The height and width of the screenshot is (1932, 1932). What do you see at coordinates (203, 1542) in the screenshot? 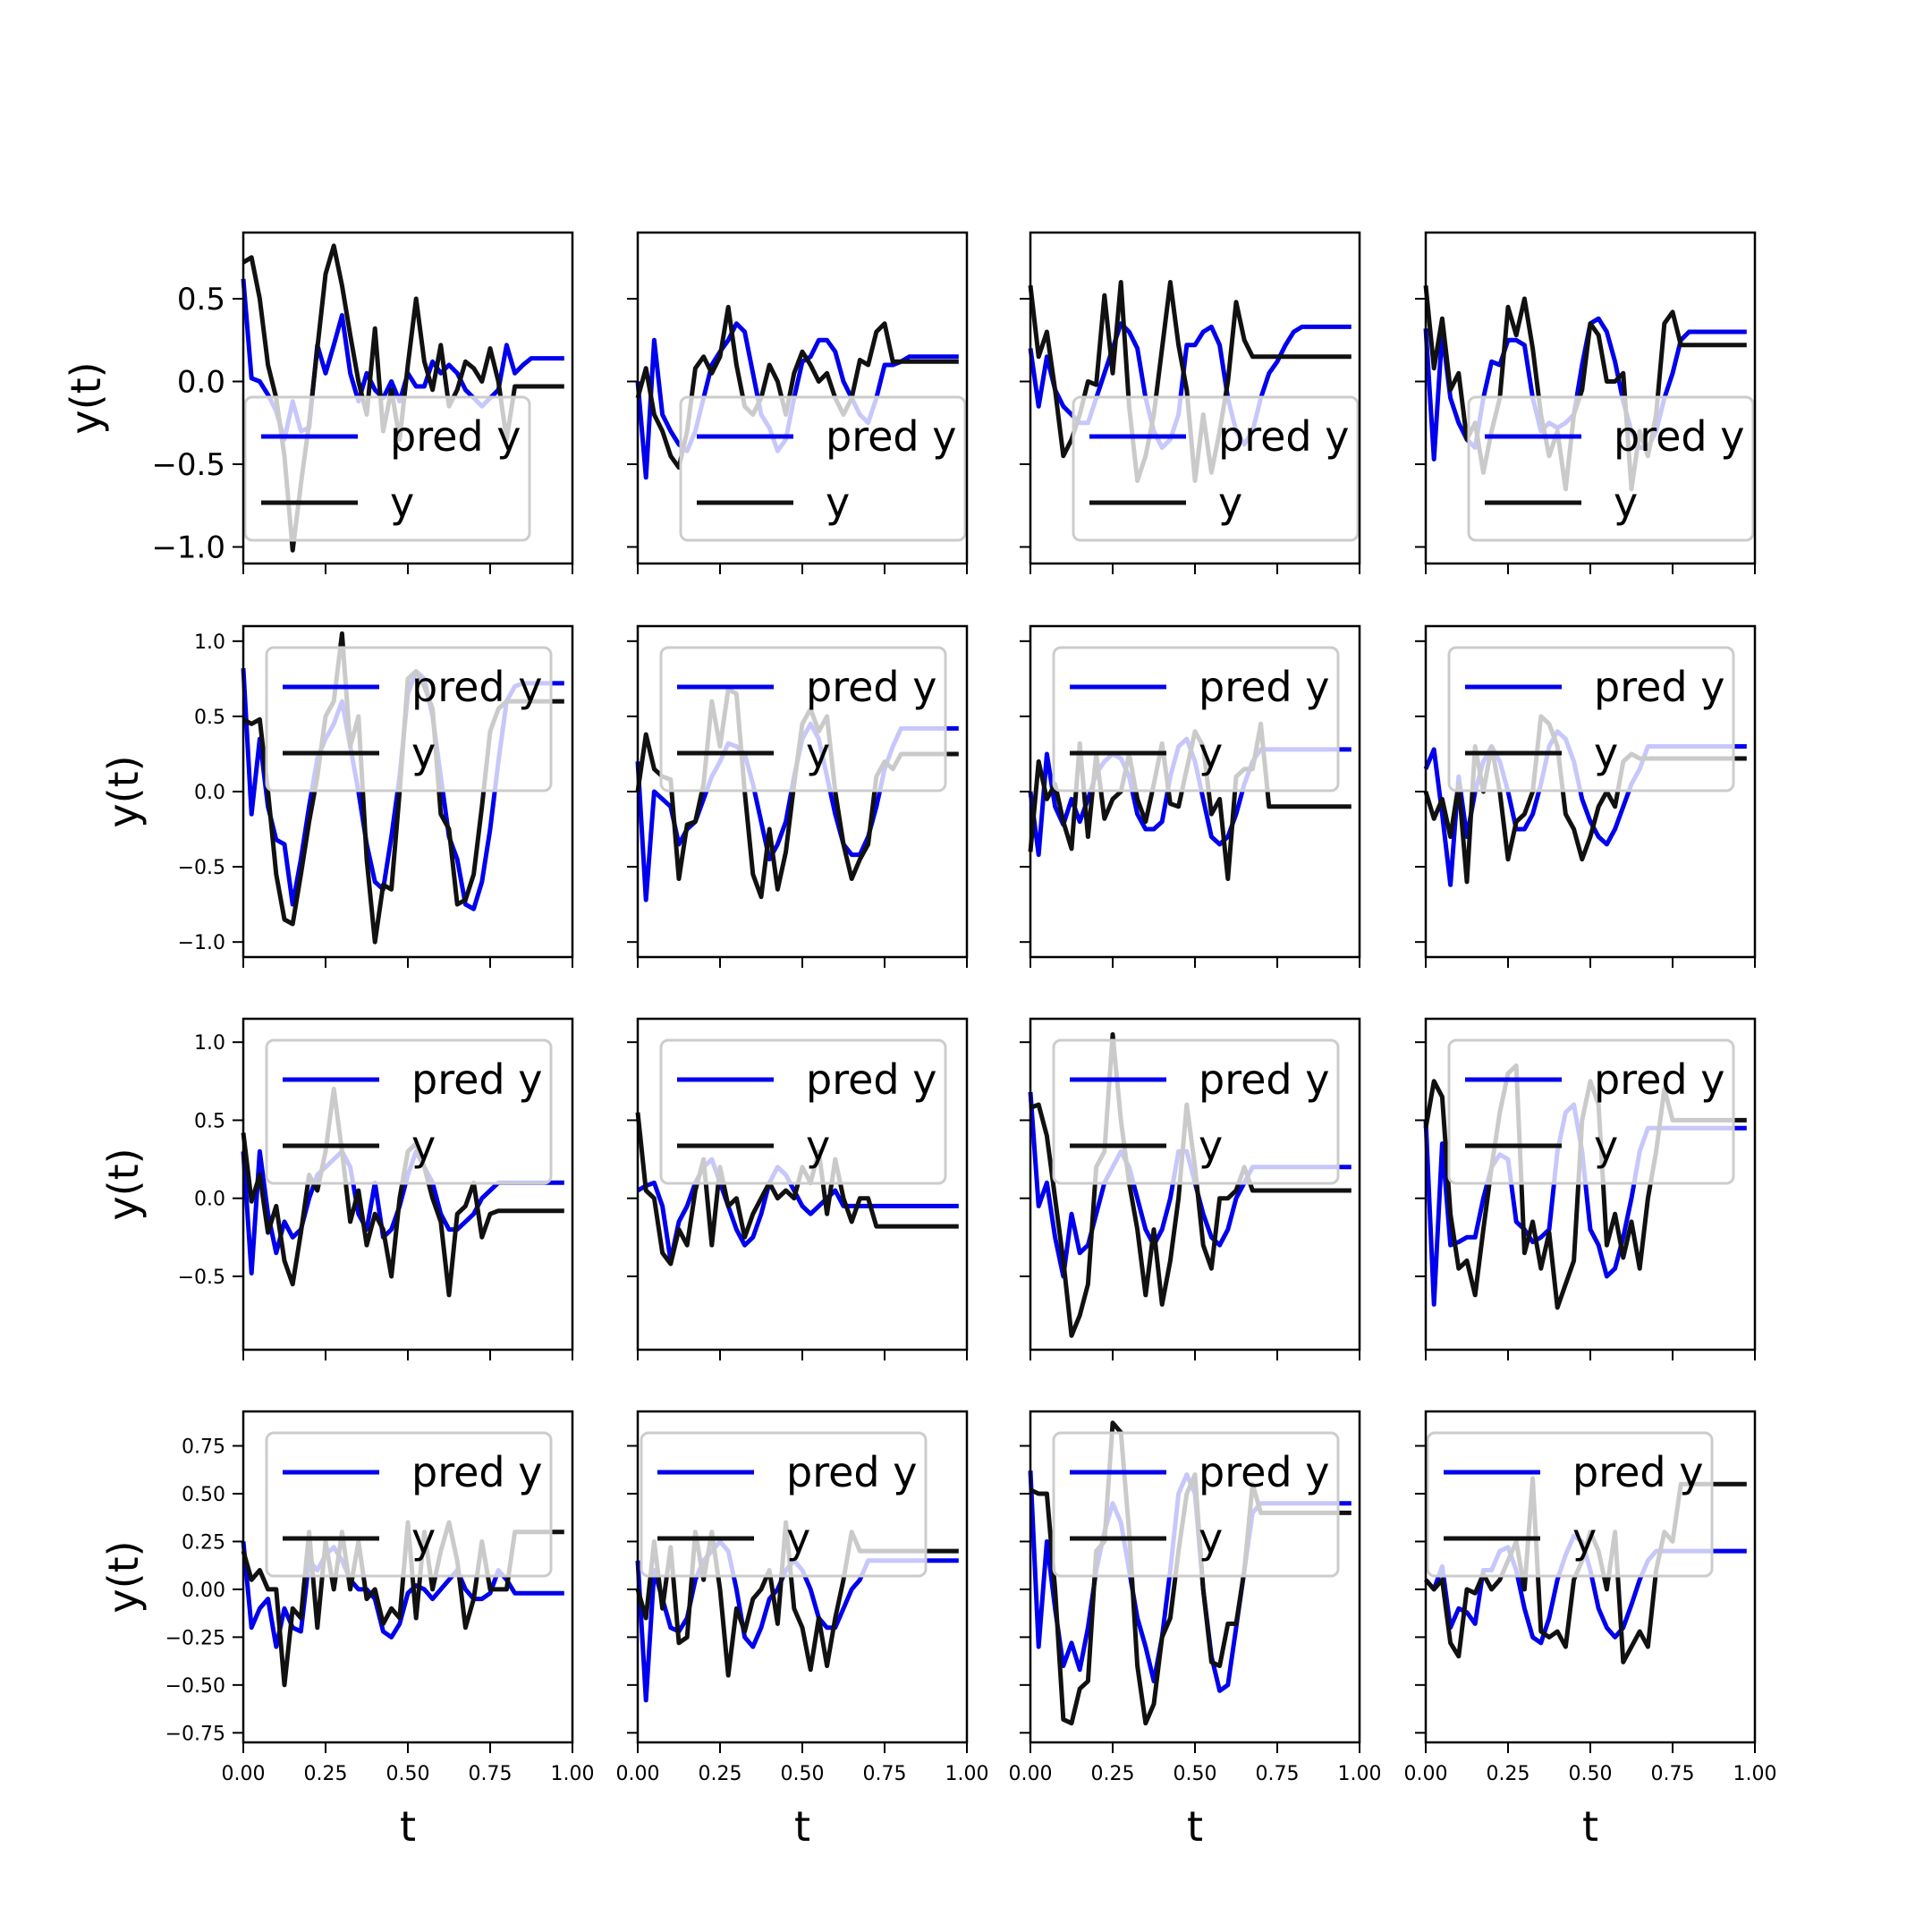
I see `y-tick-label: 0.25` at bounding box center [203, 1542].